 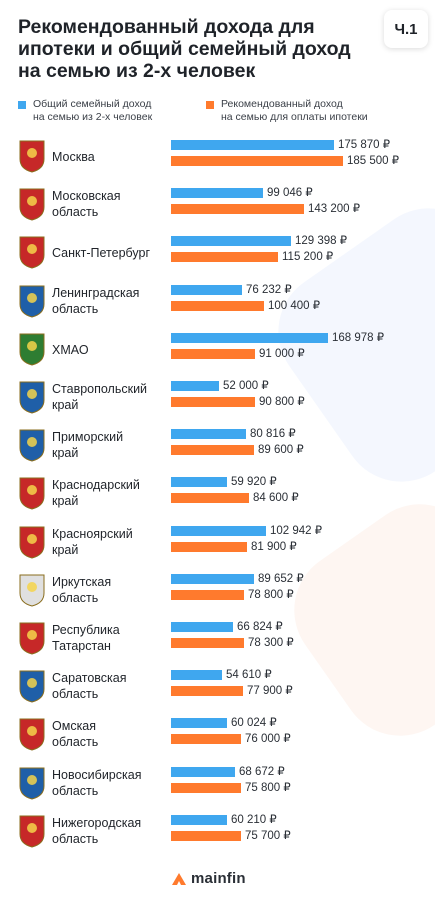 What do you see at coordinates (217, 351) in the screenshot?
I see `chart-row: ХМАО 168 978 ₽ 91 000 ₽` at bounding box center [217, 351].